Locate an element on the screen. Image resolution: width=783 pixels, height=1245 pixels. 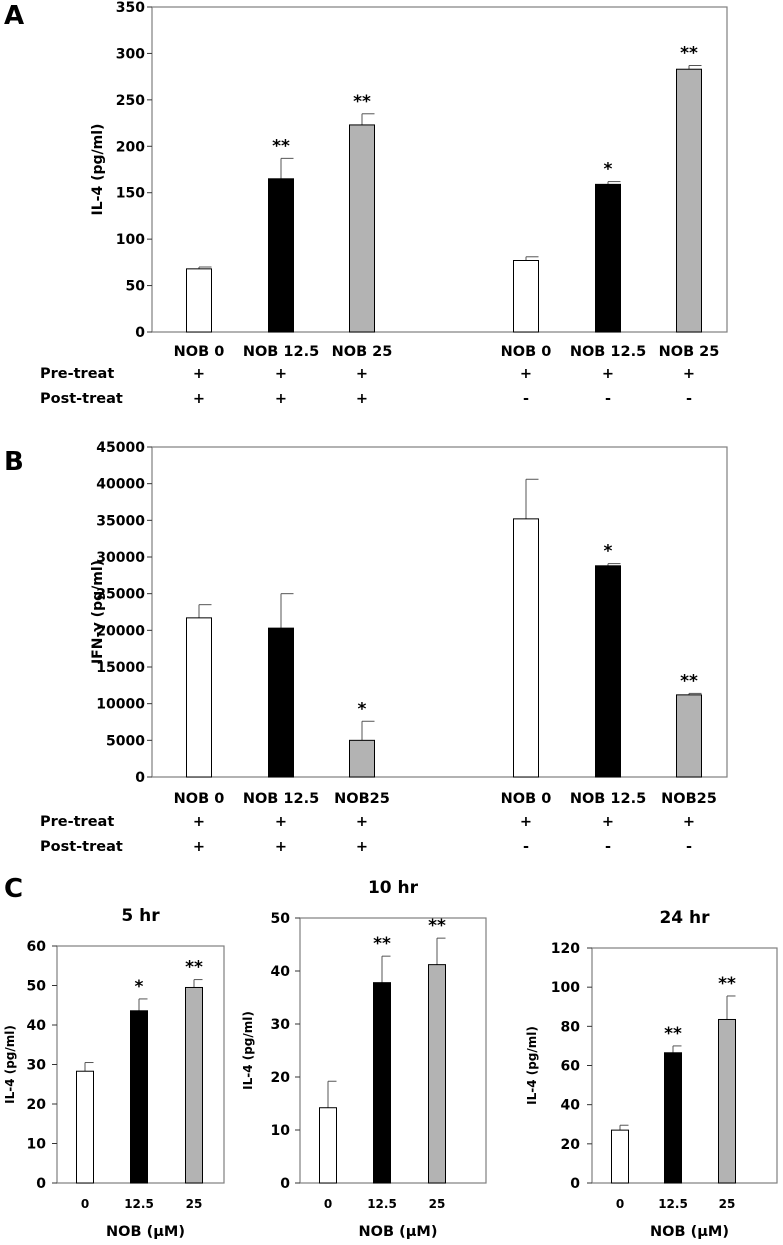
y-tick-label: 15000 is located at coordinates (120, 668).